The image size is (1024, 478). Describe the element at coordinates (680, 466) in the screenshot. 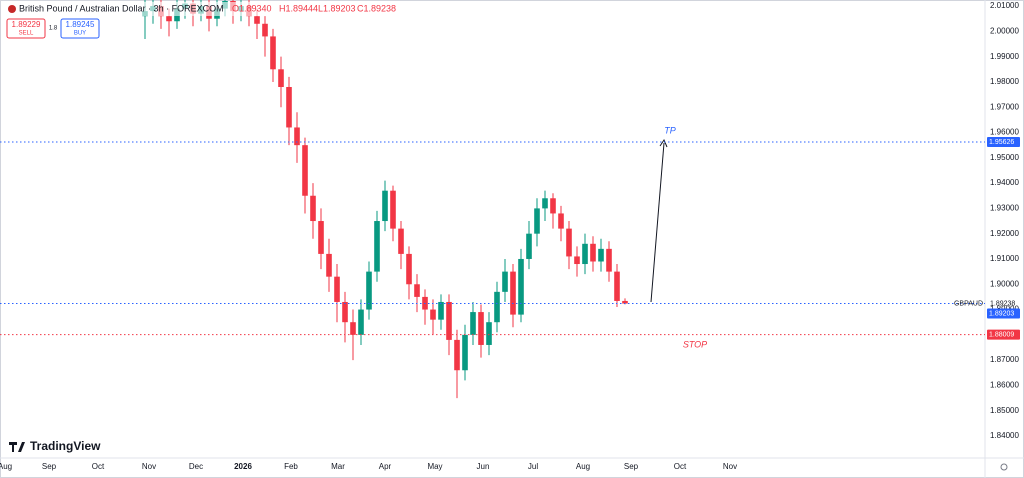

I see `x-tick-label: Oct` at that location.